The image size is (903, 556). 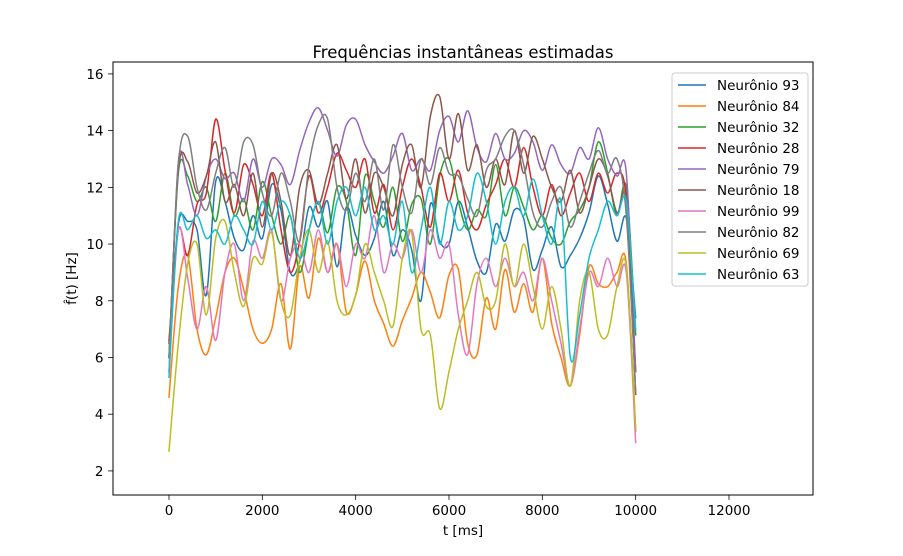 I want to click on legend-label: Neurônio 82, so click(x=758, y=233).